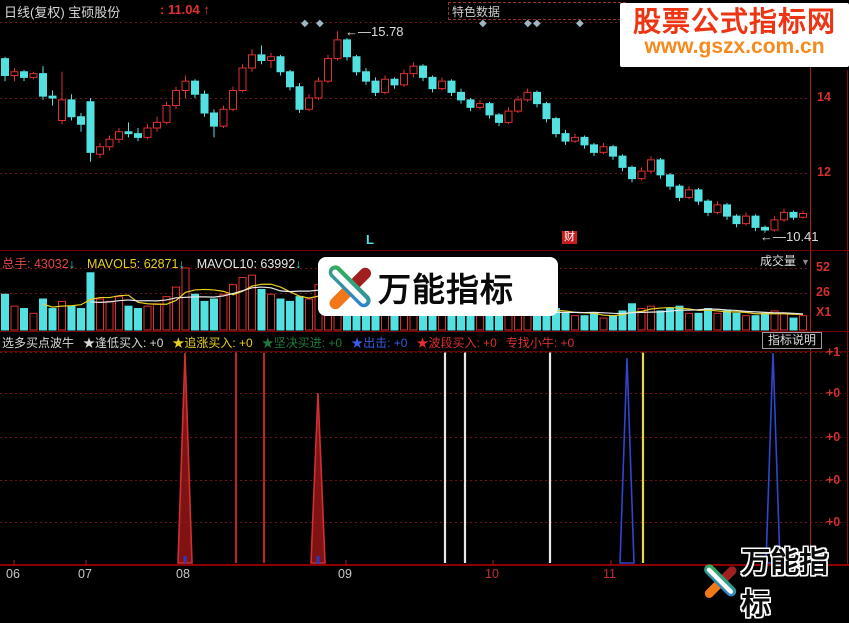 This screenshot has height=623, width=849. I want to click on month-label: 09, so click(345, 574).